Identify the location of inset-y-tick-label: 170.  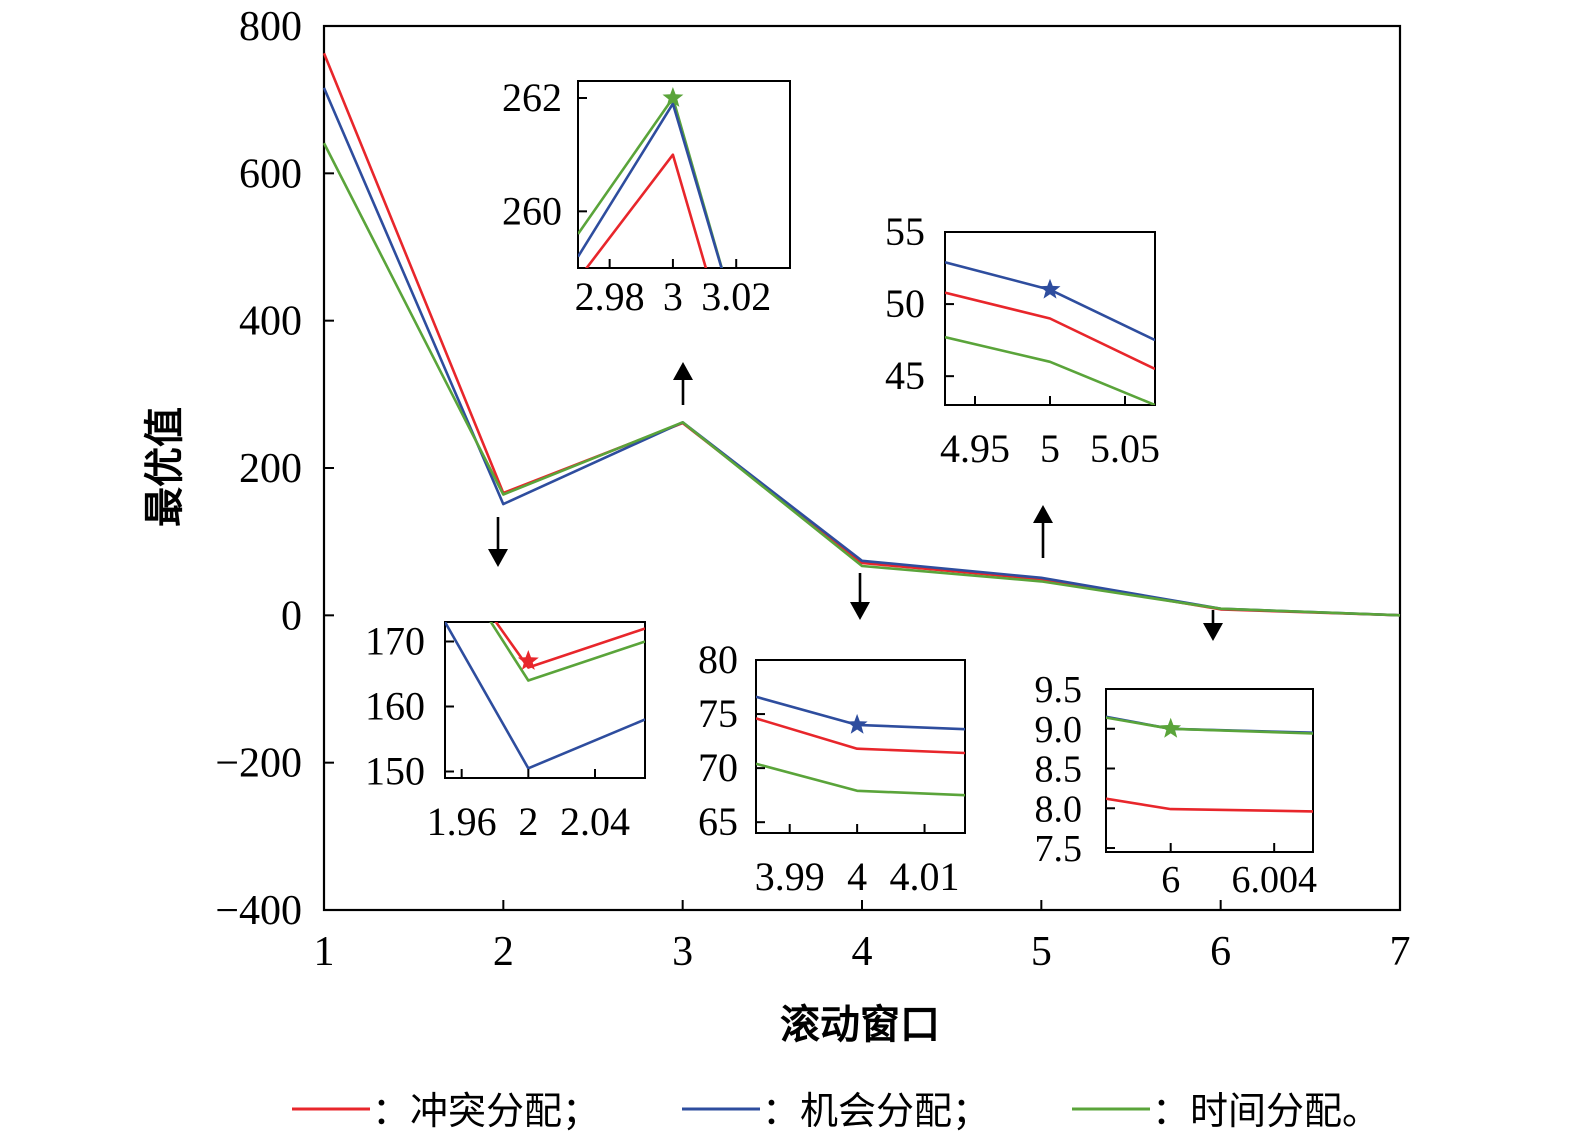
(395, 641).